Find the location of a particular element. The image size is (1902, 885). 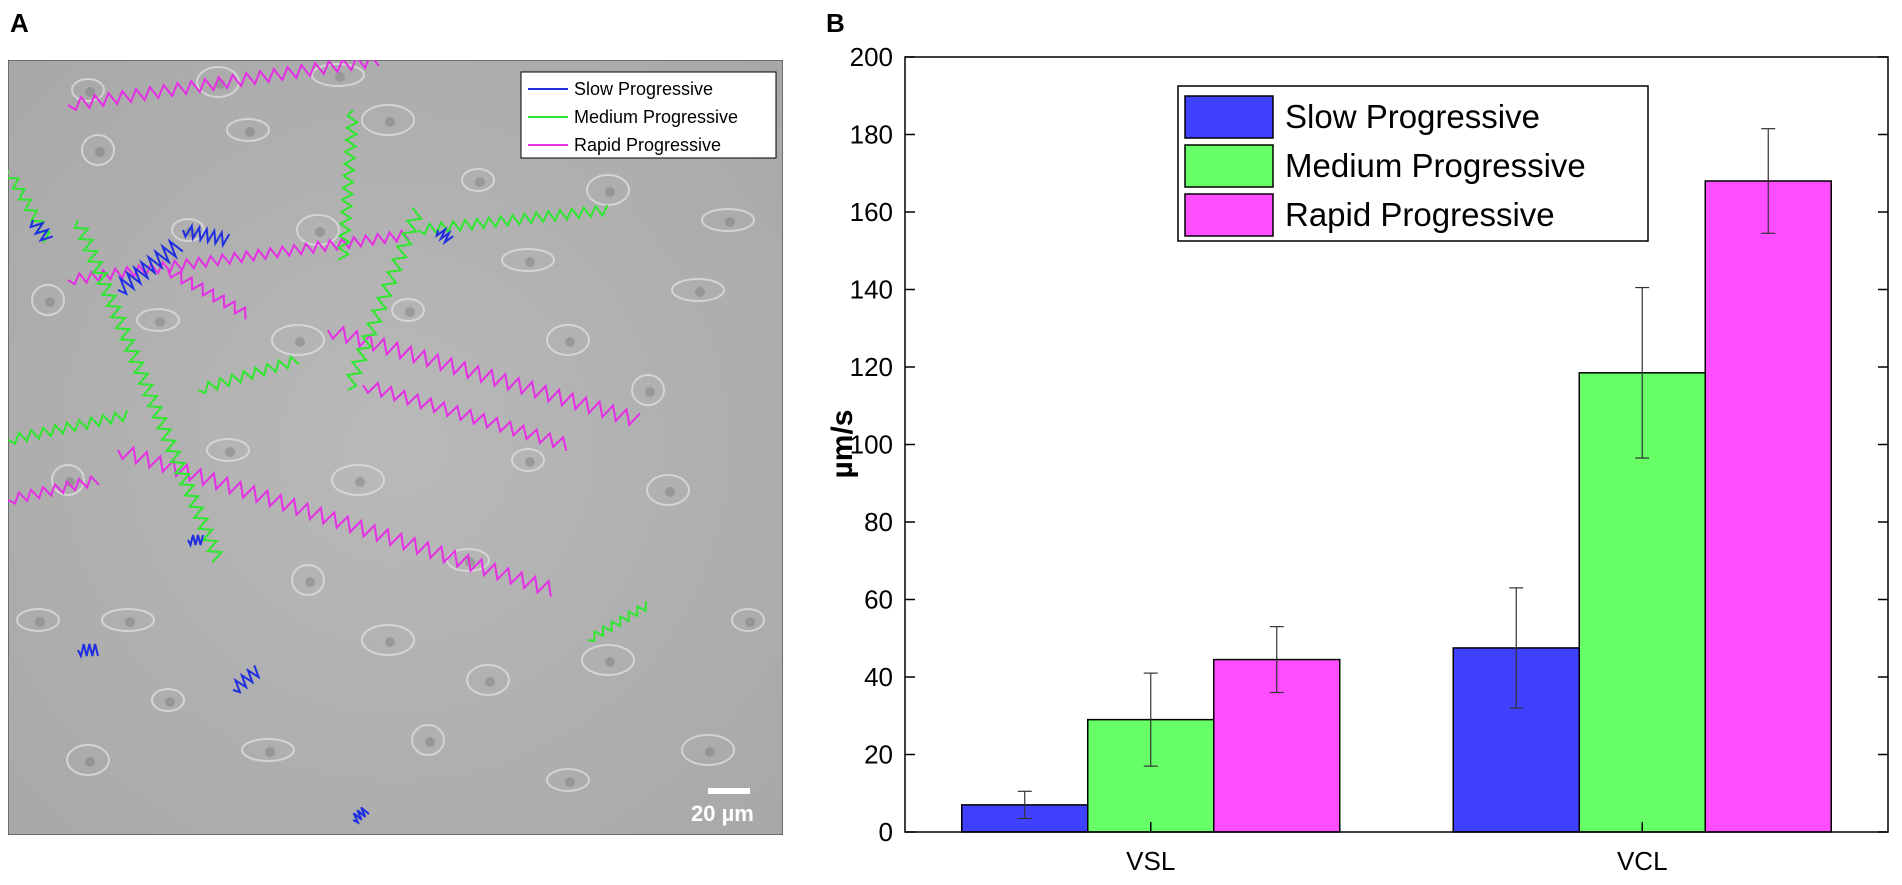

y-tick-label: 0 is located at coordinates (886, 832).